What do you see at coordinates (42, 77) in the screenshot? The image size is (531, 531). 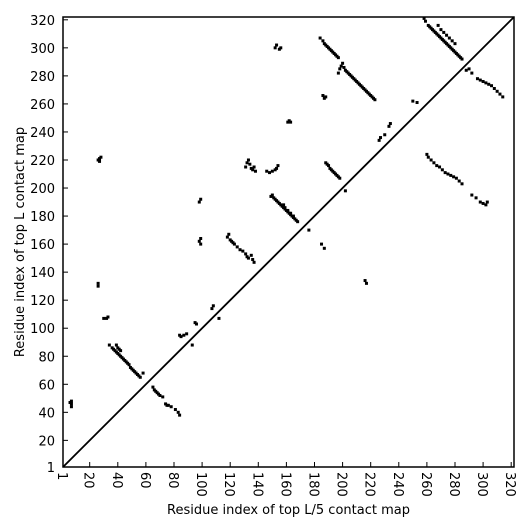 I see `y-tick-label: 280` at bounding box center [42, 77].